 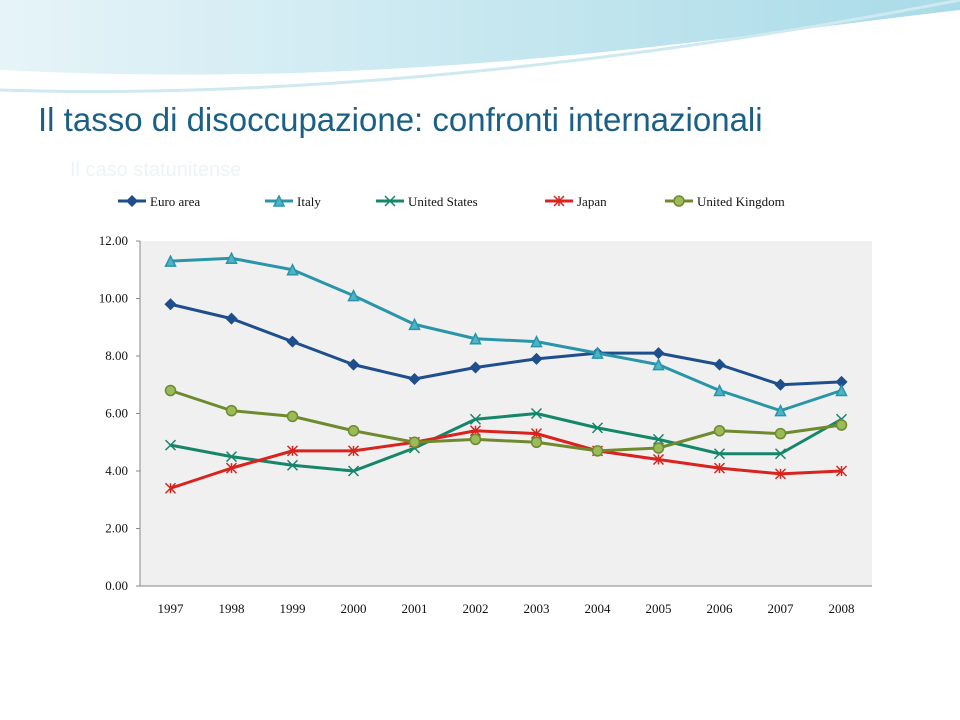 What do you see at coordinates (476, 608) in the screenshot?
I see `x-tick-label: 2002` at bounding box center [476, 608].